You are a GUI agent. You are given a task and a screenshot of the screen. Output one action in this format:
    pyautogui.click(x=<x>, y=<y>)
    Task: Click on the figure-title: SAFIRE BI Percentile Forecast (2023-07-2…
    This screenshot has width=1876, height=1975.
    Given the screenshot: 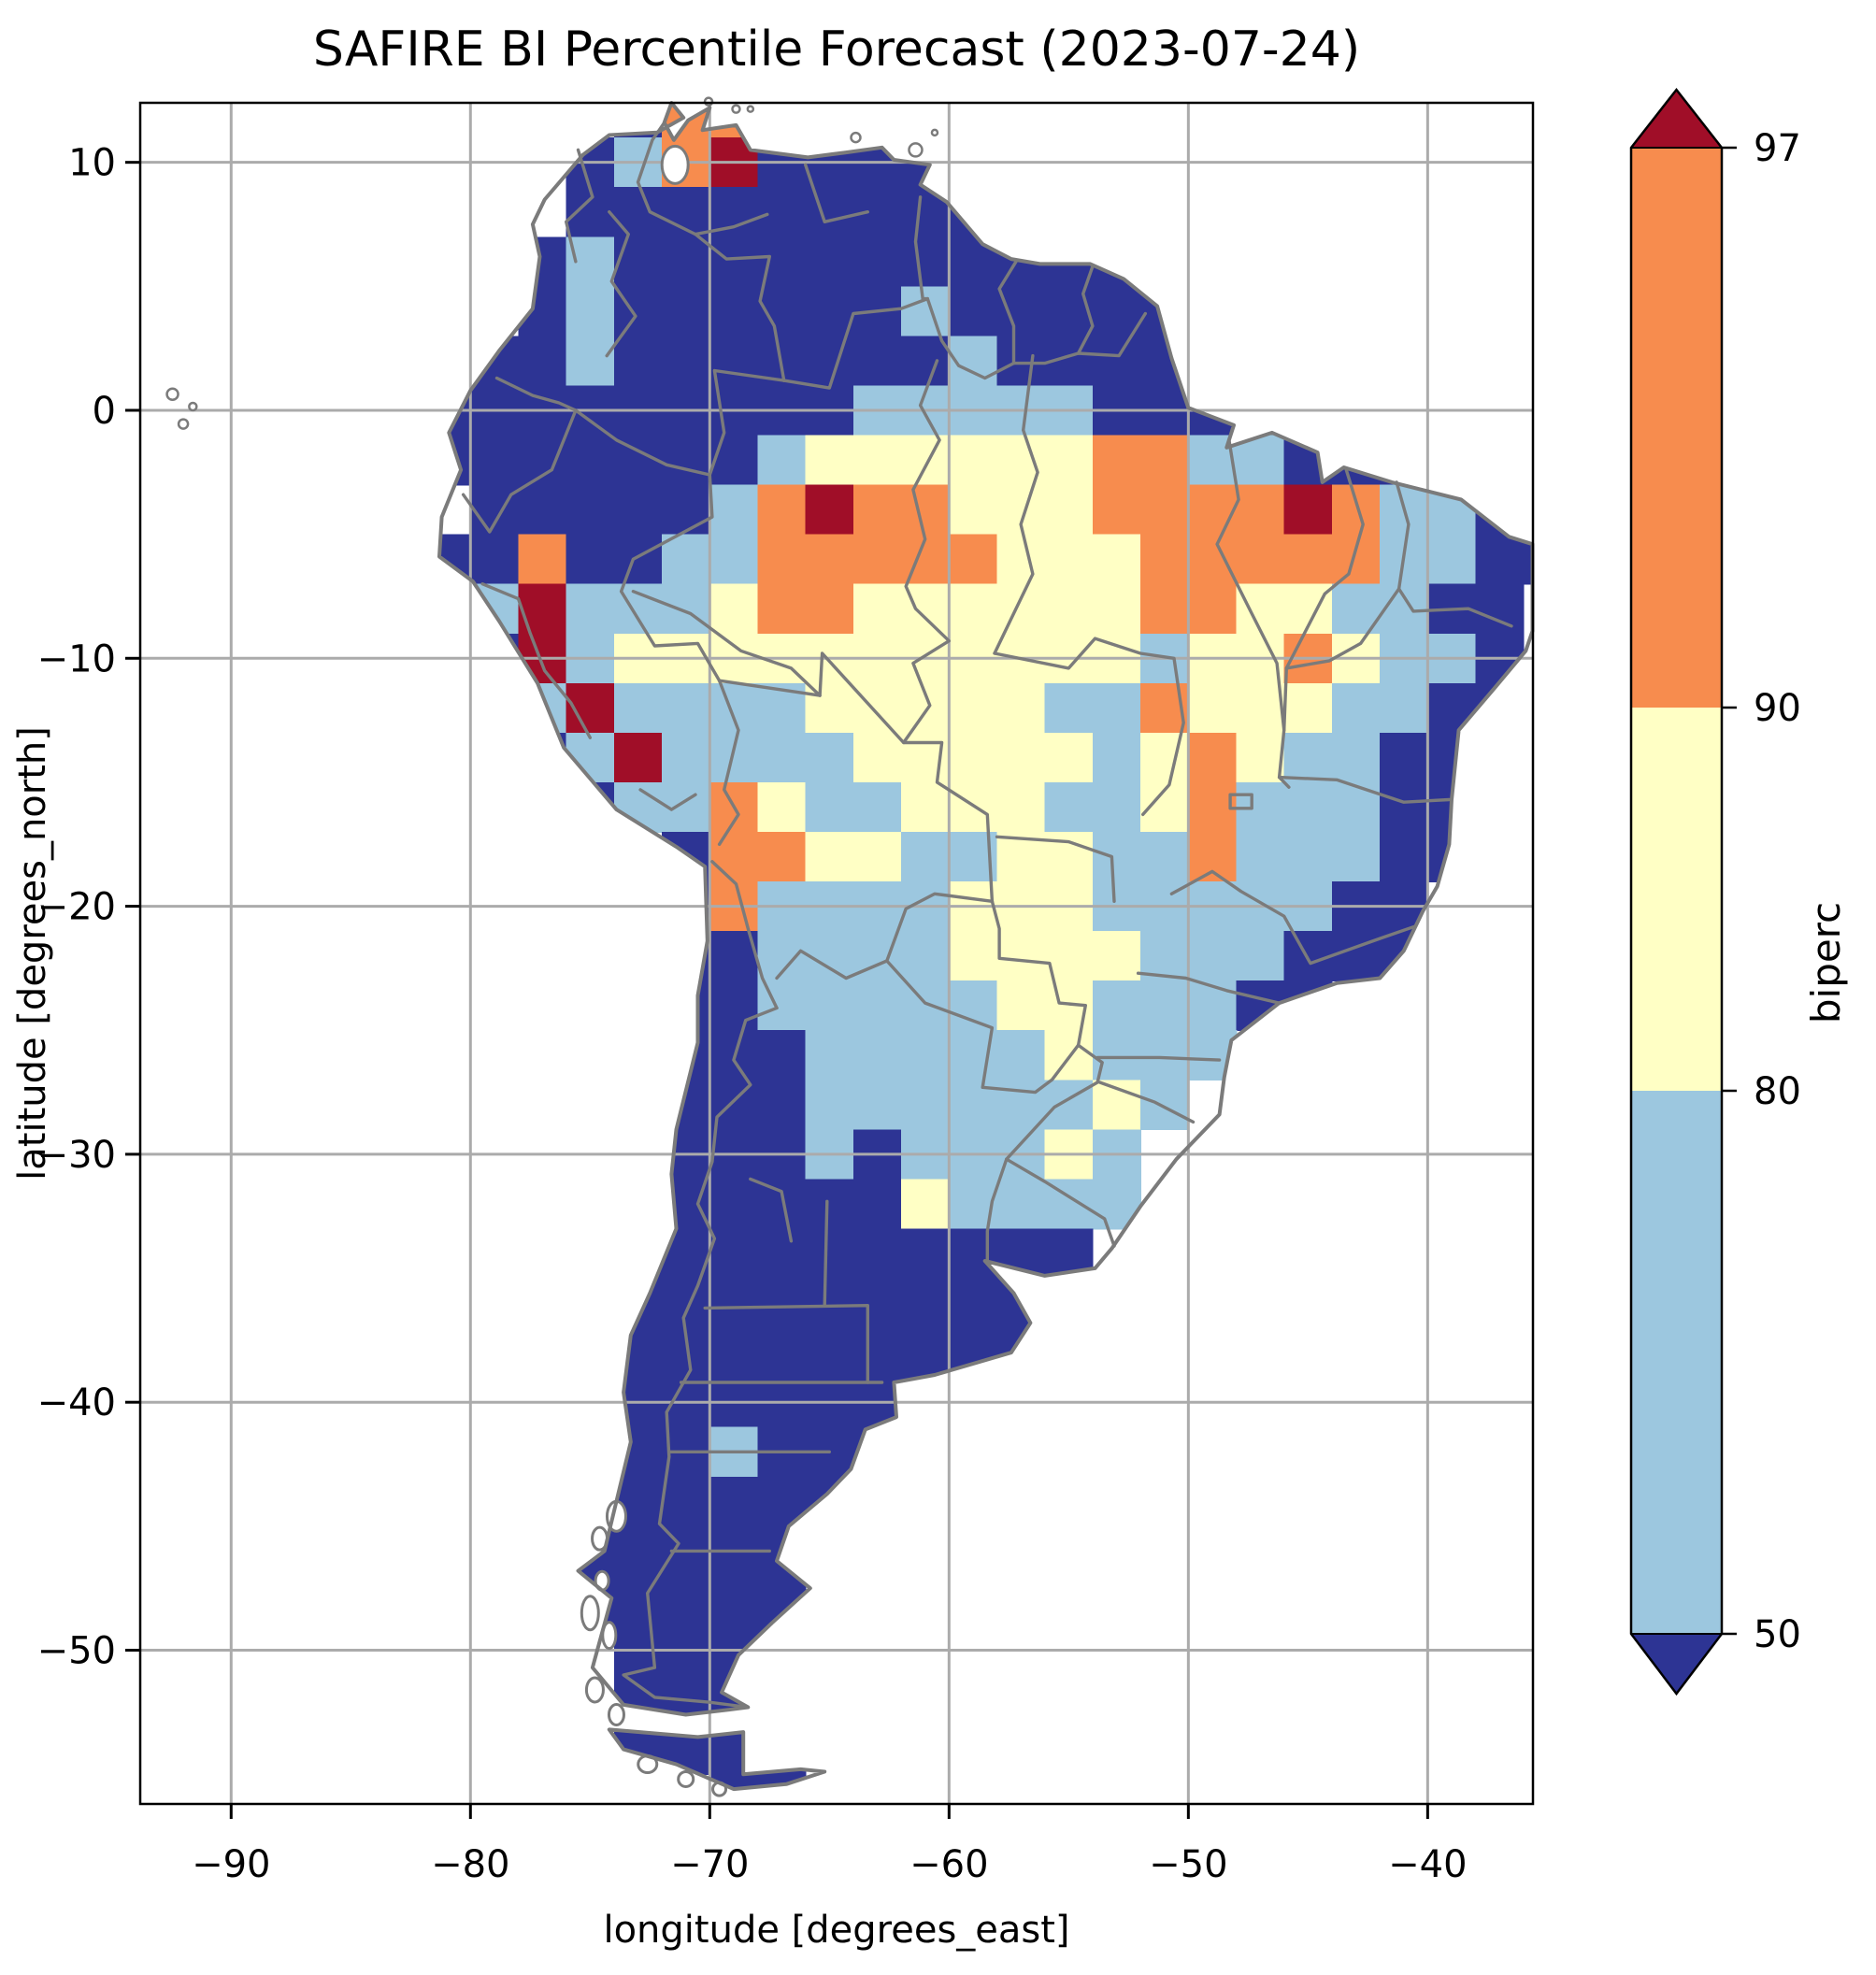 What is the action you would take?
    pyautogui.click(x=836, y=50)
    